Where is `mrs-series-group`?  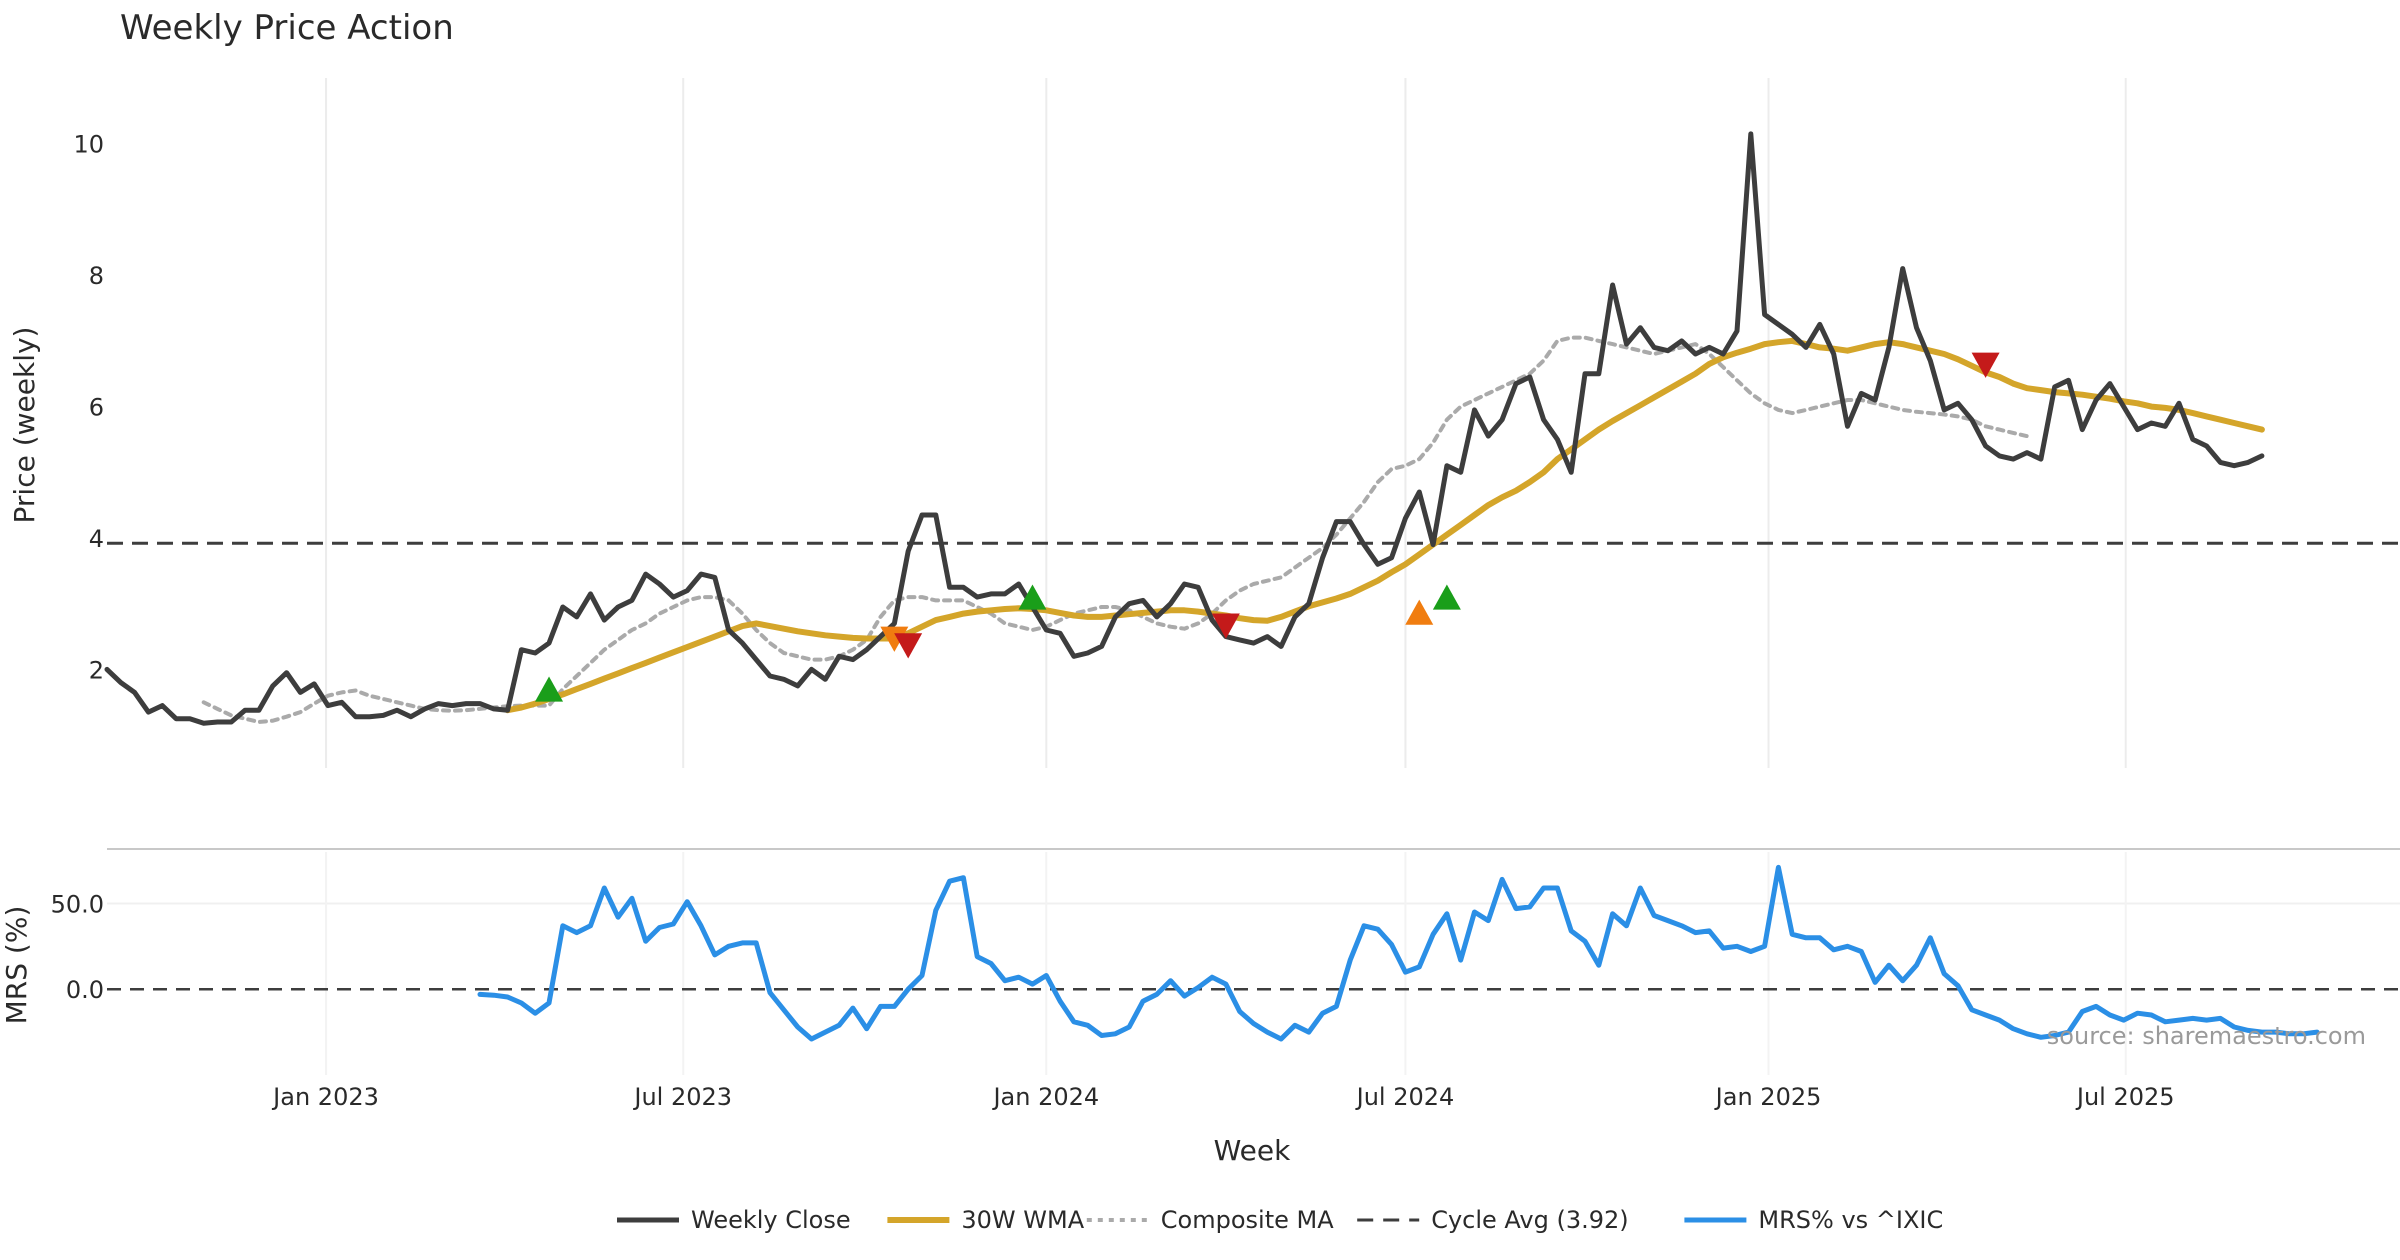
mrs-series-group is located at coordinates (1398, 953).